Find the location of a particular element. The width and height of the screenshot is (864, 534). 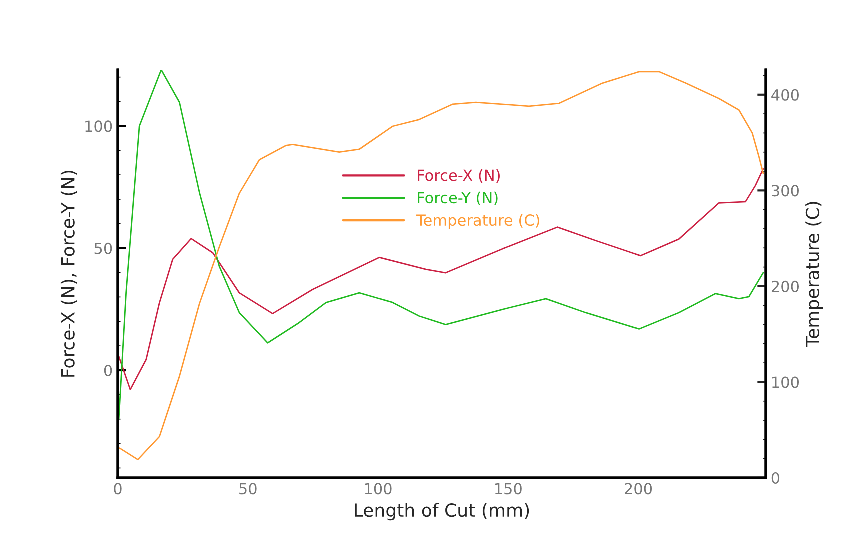

legend-label: Force-X (N) is located at coordinates (459, 176).